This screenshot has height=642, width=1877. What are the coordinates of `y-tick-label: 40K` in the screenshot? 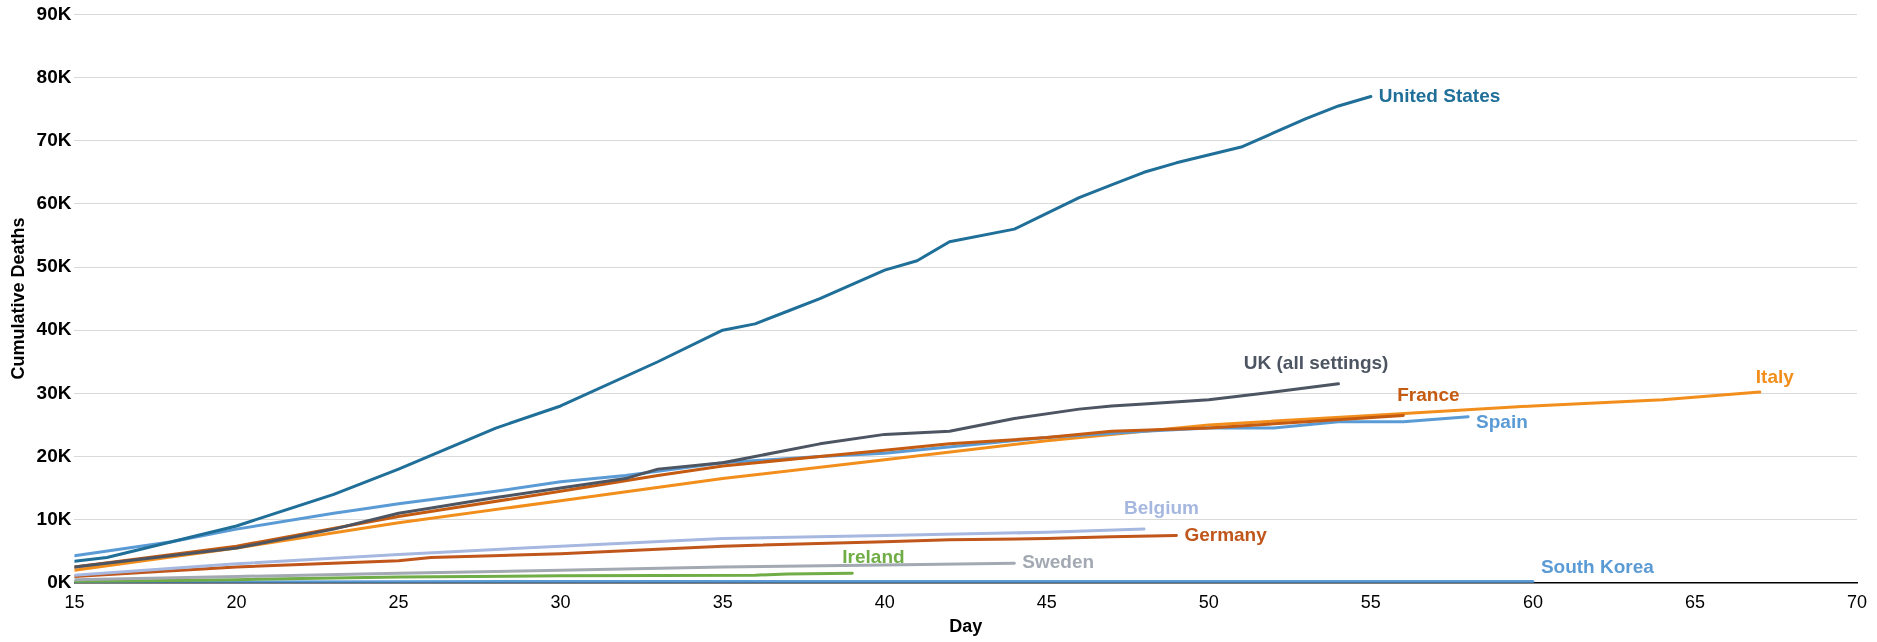 It's located at (54, 329).